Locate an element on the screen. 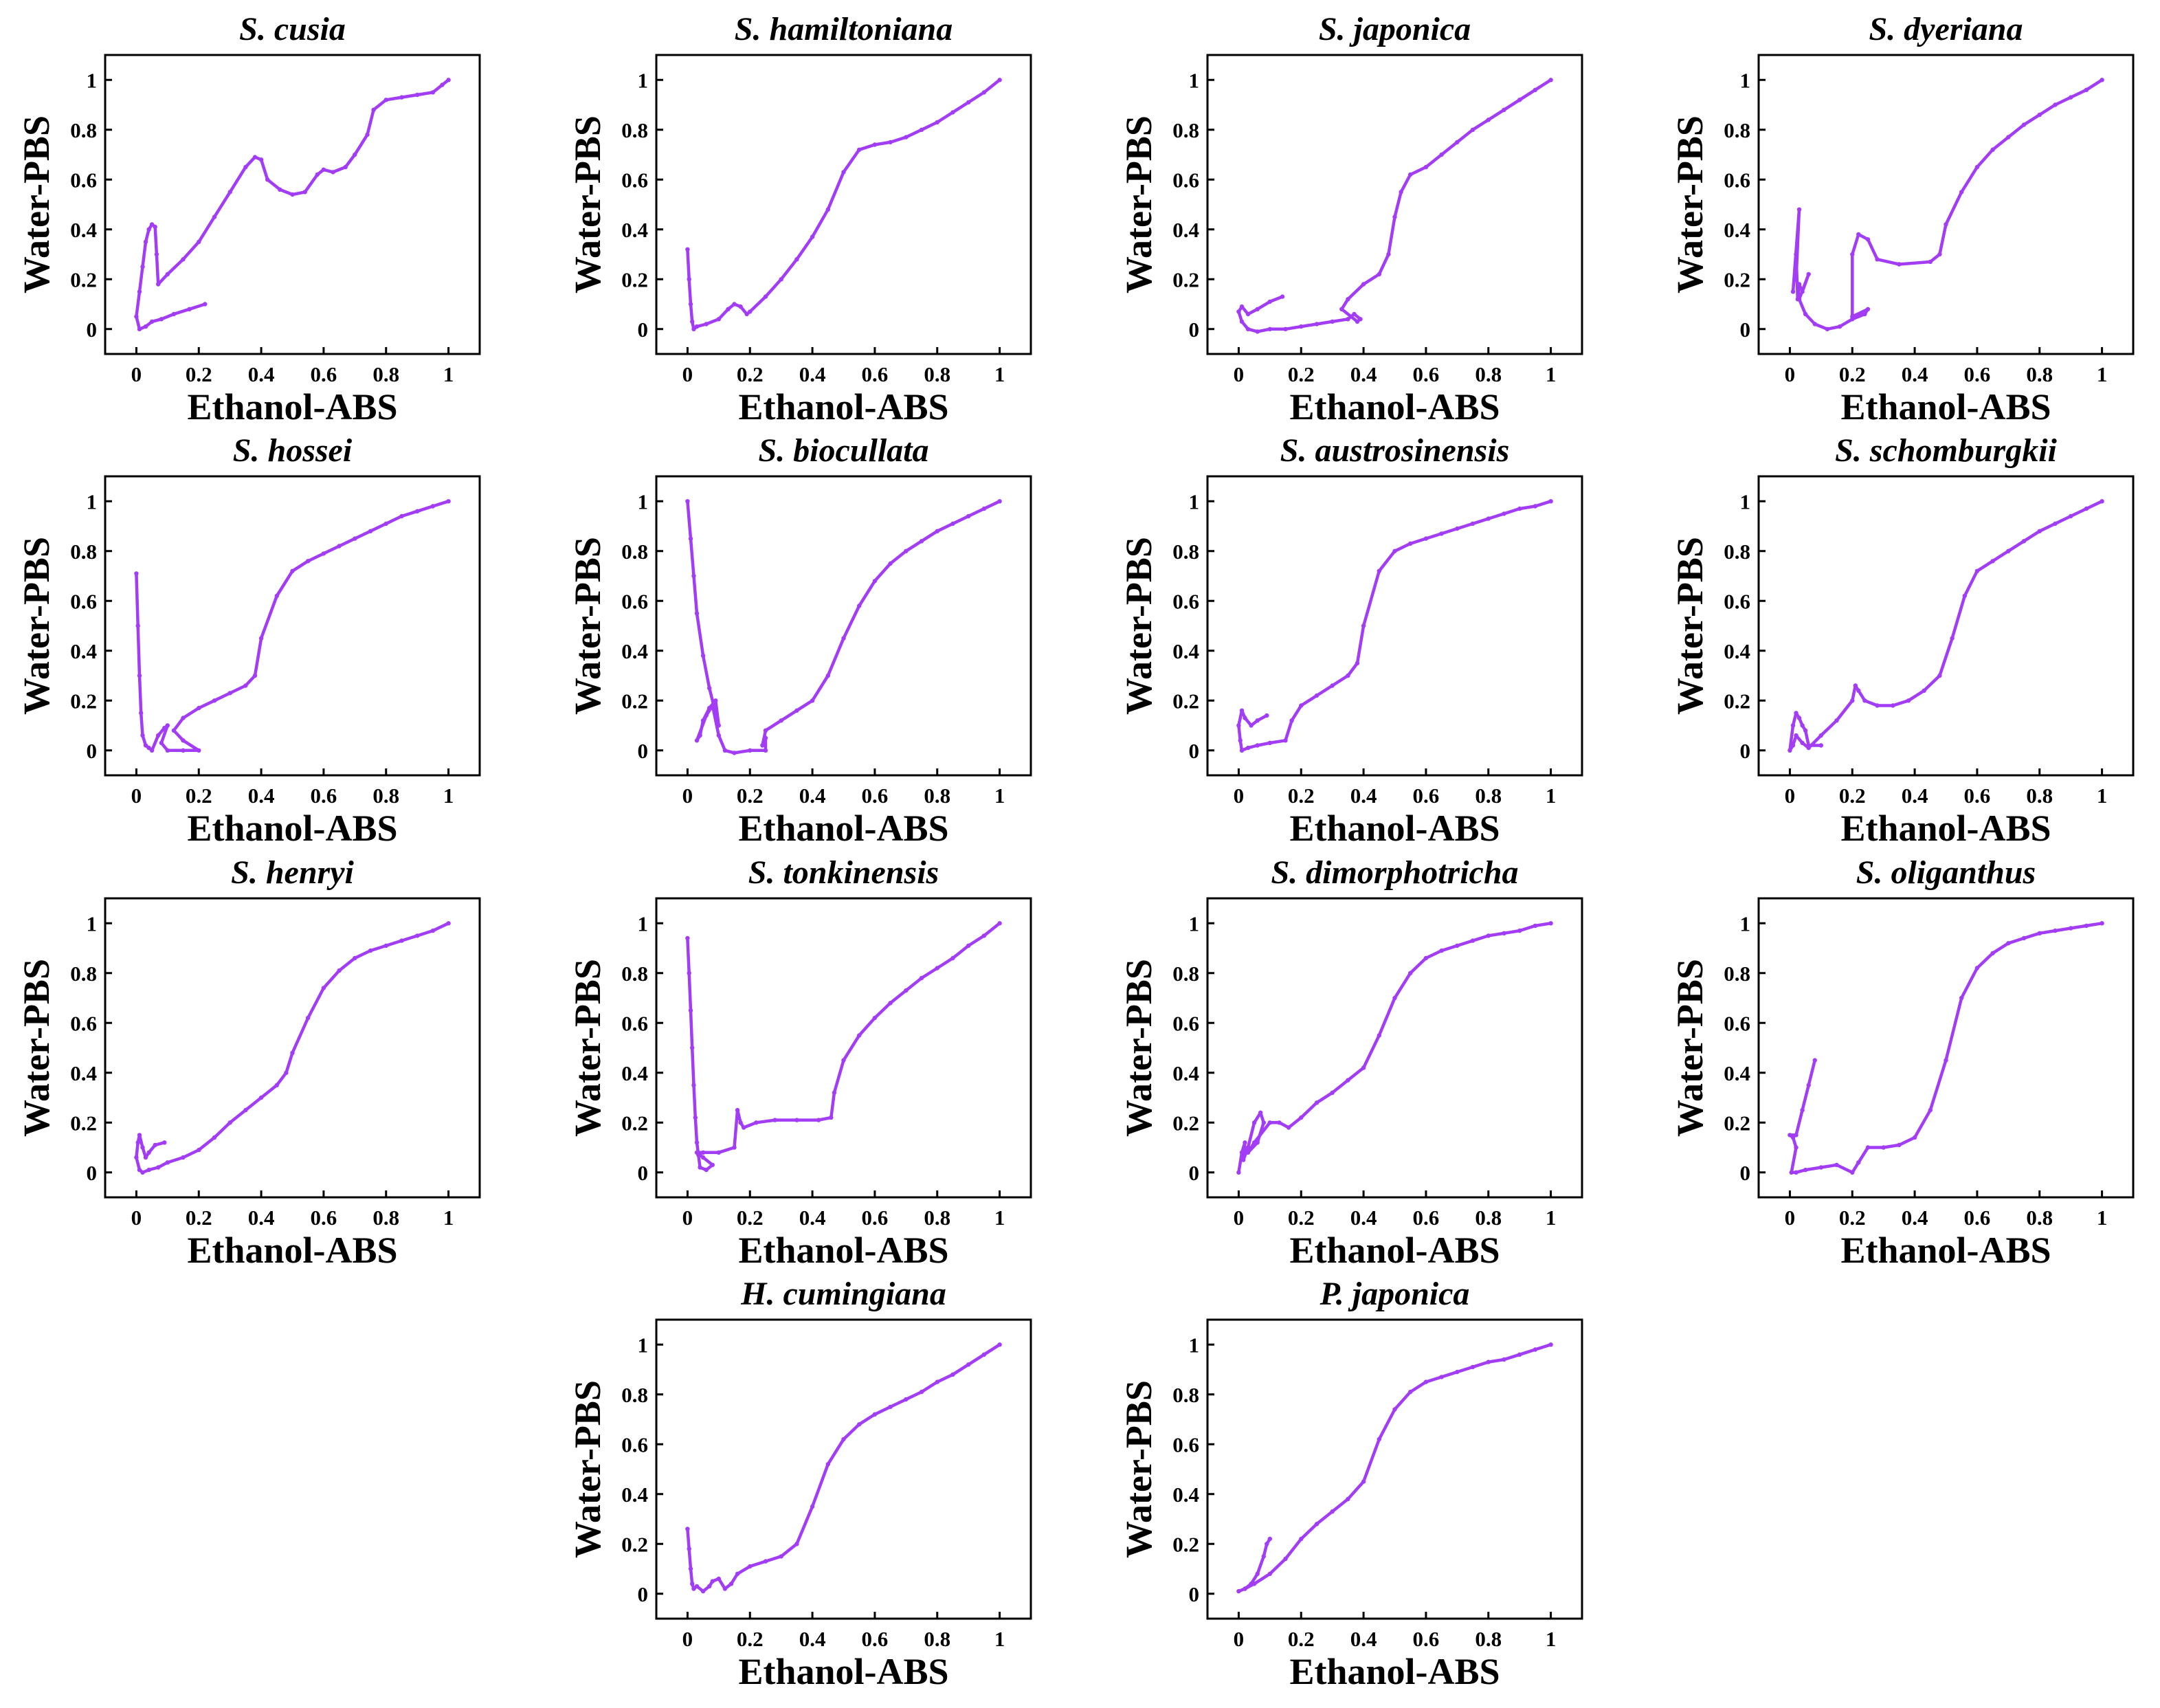 Image resolution: width=2160 pixels, height=1708 pixels. plot-frame is located at coordinates (1394, 626).